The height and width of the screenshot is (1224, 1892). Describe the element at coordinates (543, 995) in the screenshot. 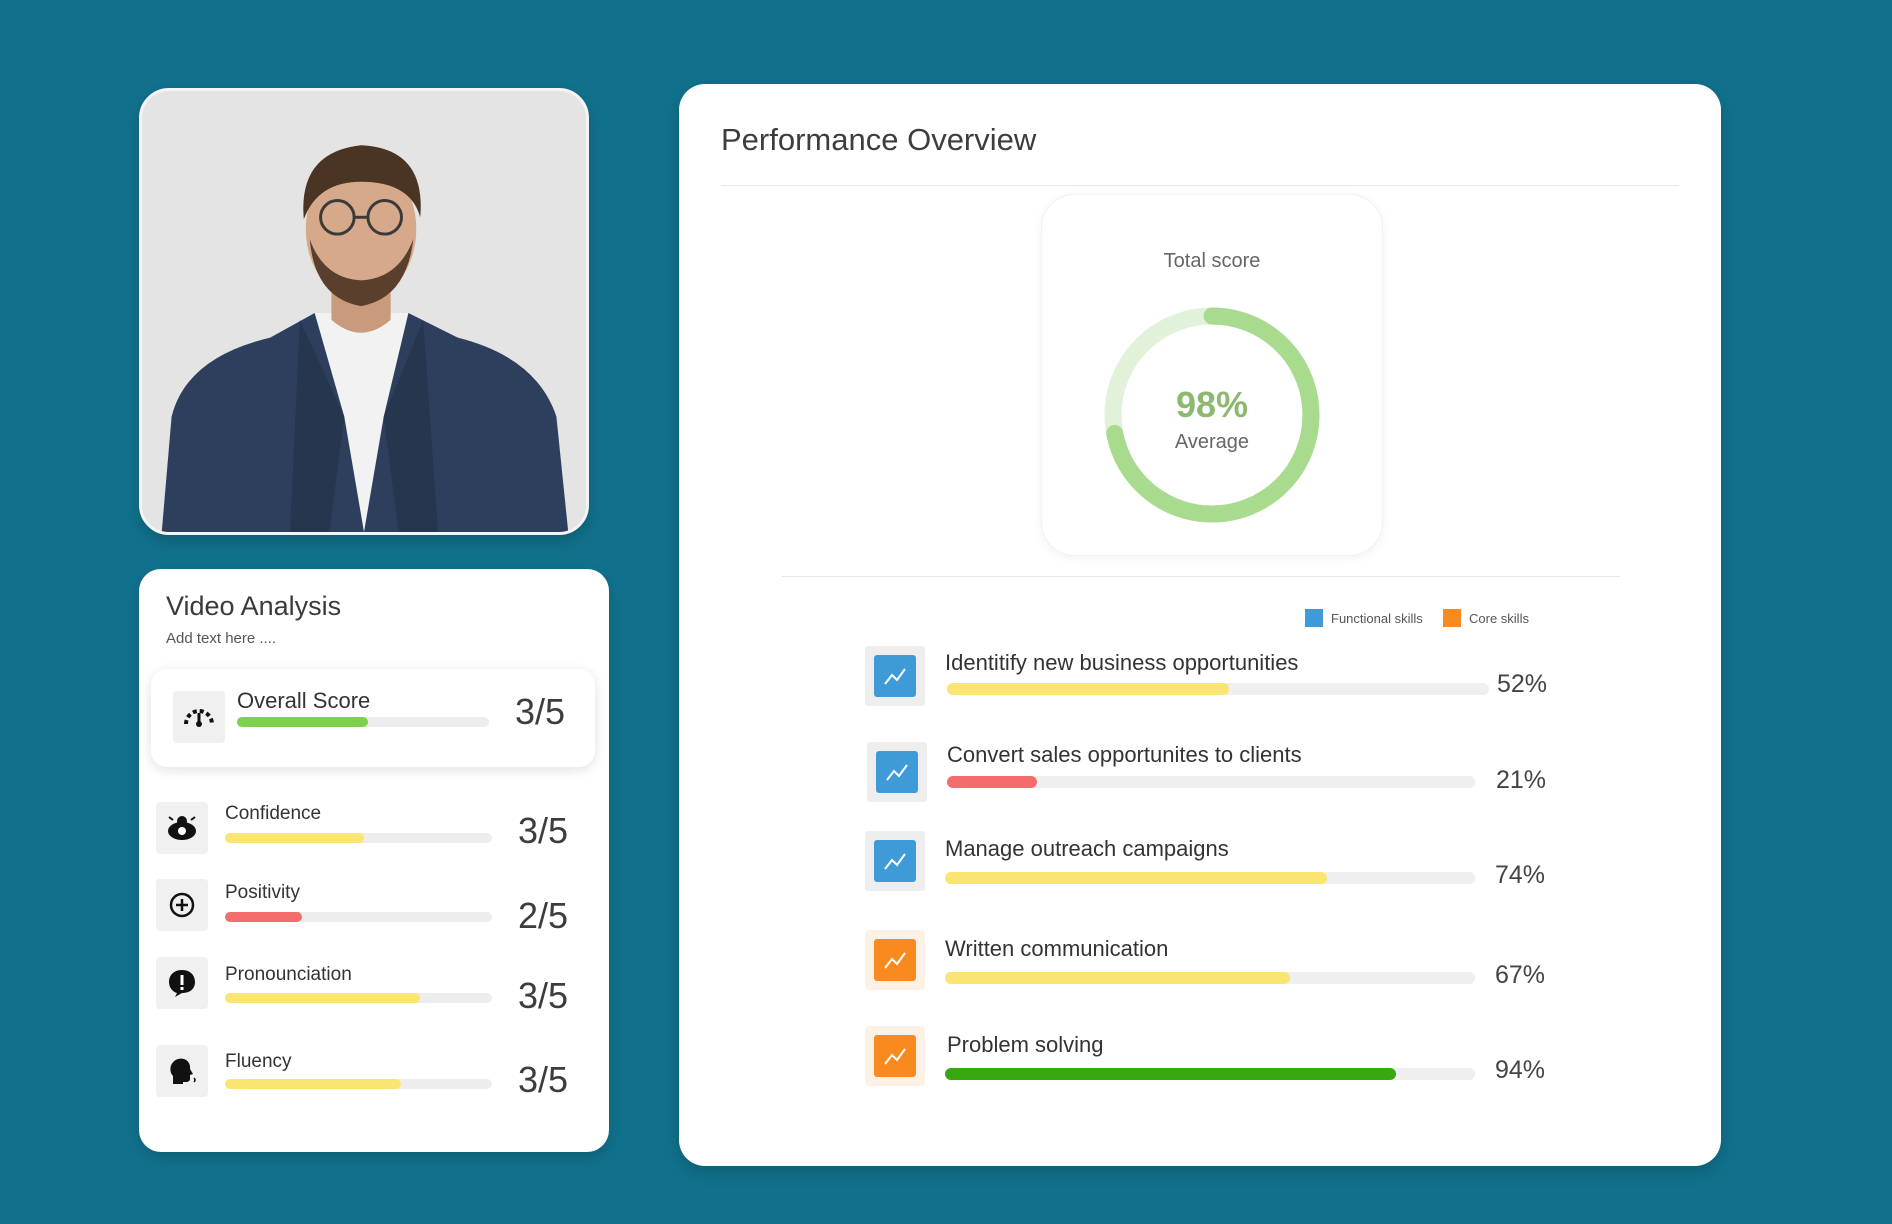

I see `pronounciation-score: 3/5` at that location.